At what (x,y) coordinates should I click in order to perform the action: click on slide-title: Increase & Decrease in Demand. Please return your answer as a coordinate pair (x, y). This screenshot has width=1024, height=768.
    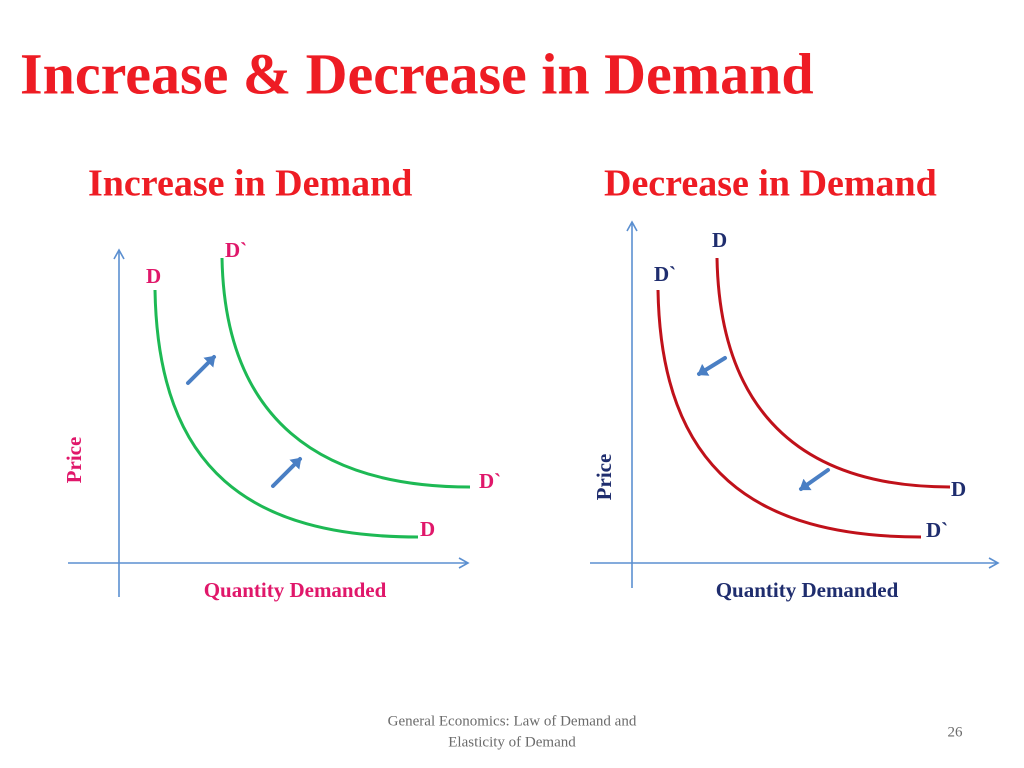
    Looking at the image, I should click on (417, 73).